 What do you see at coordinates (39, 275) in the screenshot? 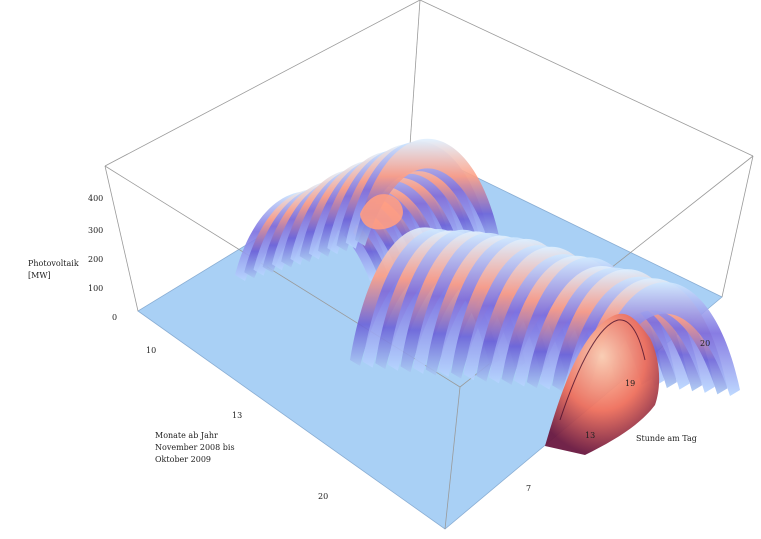
I see `z-axis-label-line2: [MW]` at bounding box center [39, 275].